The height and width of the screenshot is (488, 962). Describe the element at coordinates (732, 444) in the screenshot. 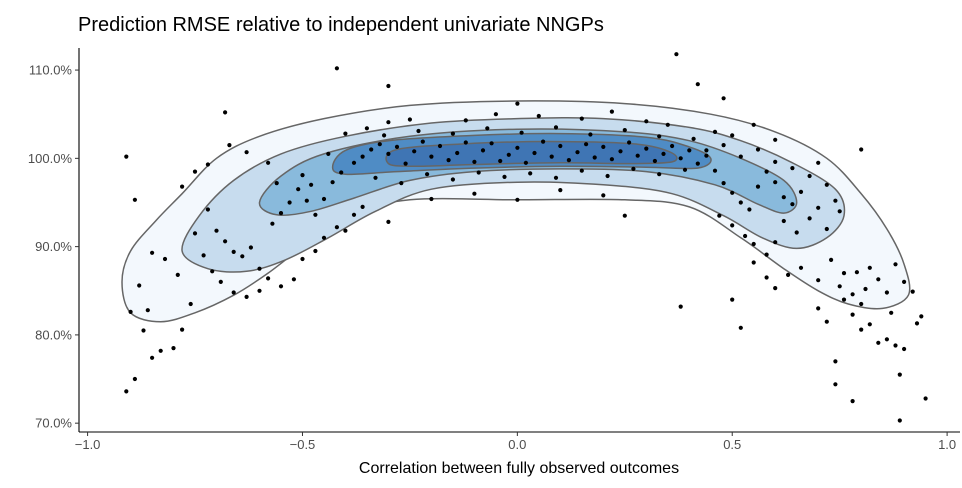

I see `x-tick-label: 0.5` at that location.